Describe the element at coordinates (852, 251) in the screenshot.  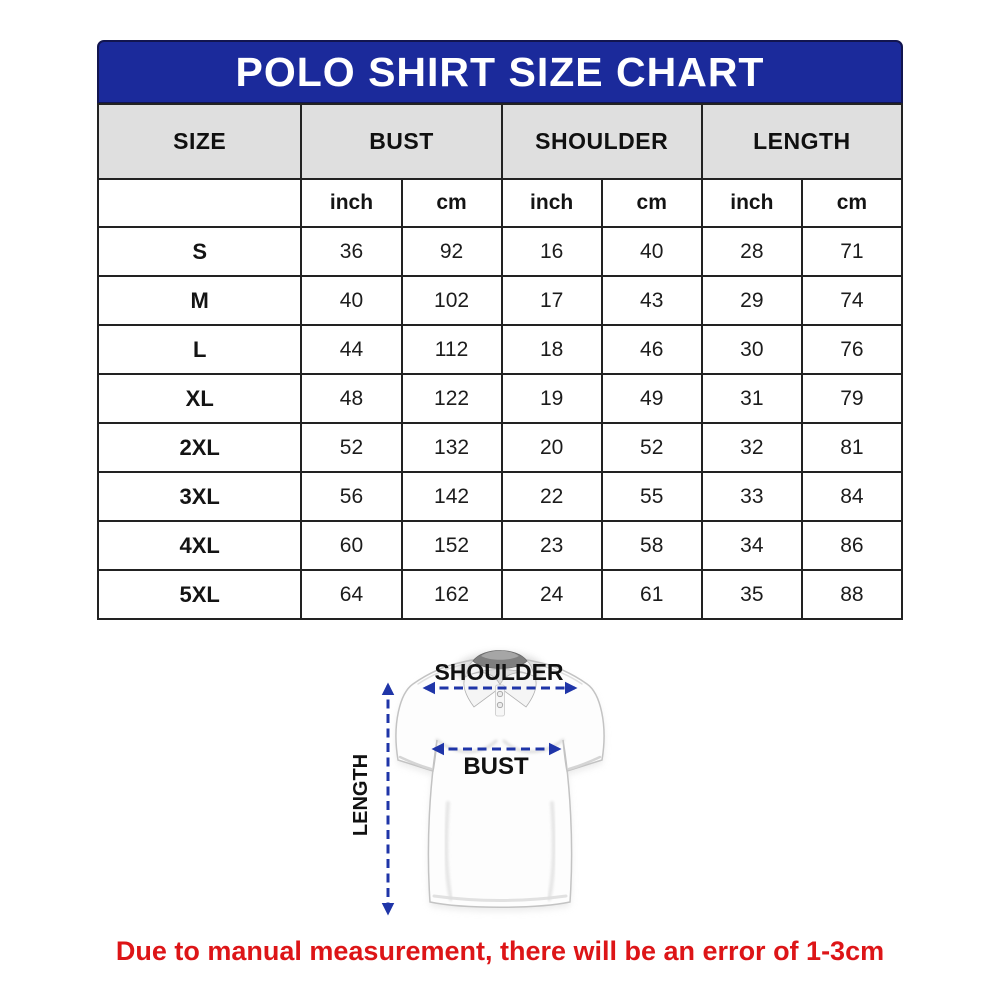
I see `value-cell: 71` at that location.